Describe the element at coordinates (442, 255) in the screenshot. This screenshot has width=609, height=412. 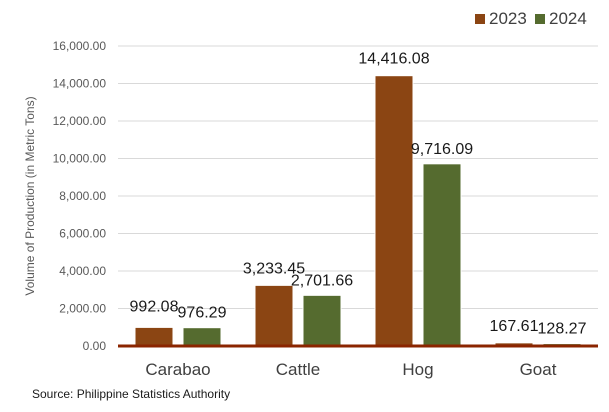
I see `bar-2024-hog` at that location.